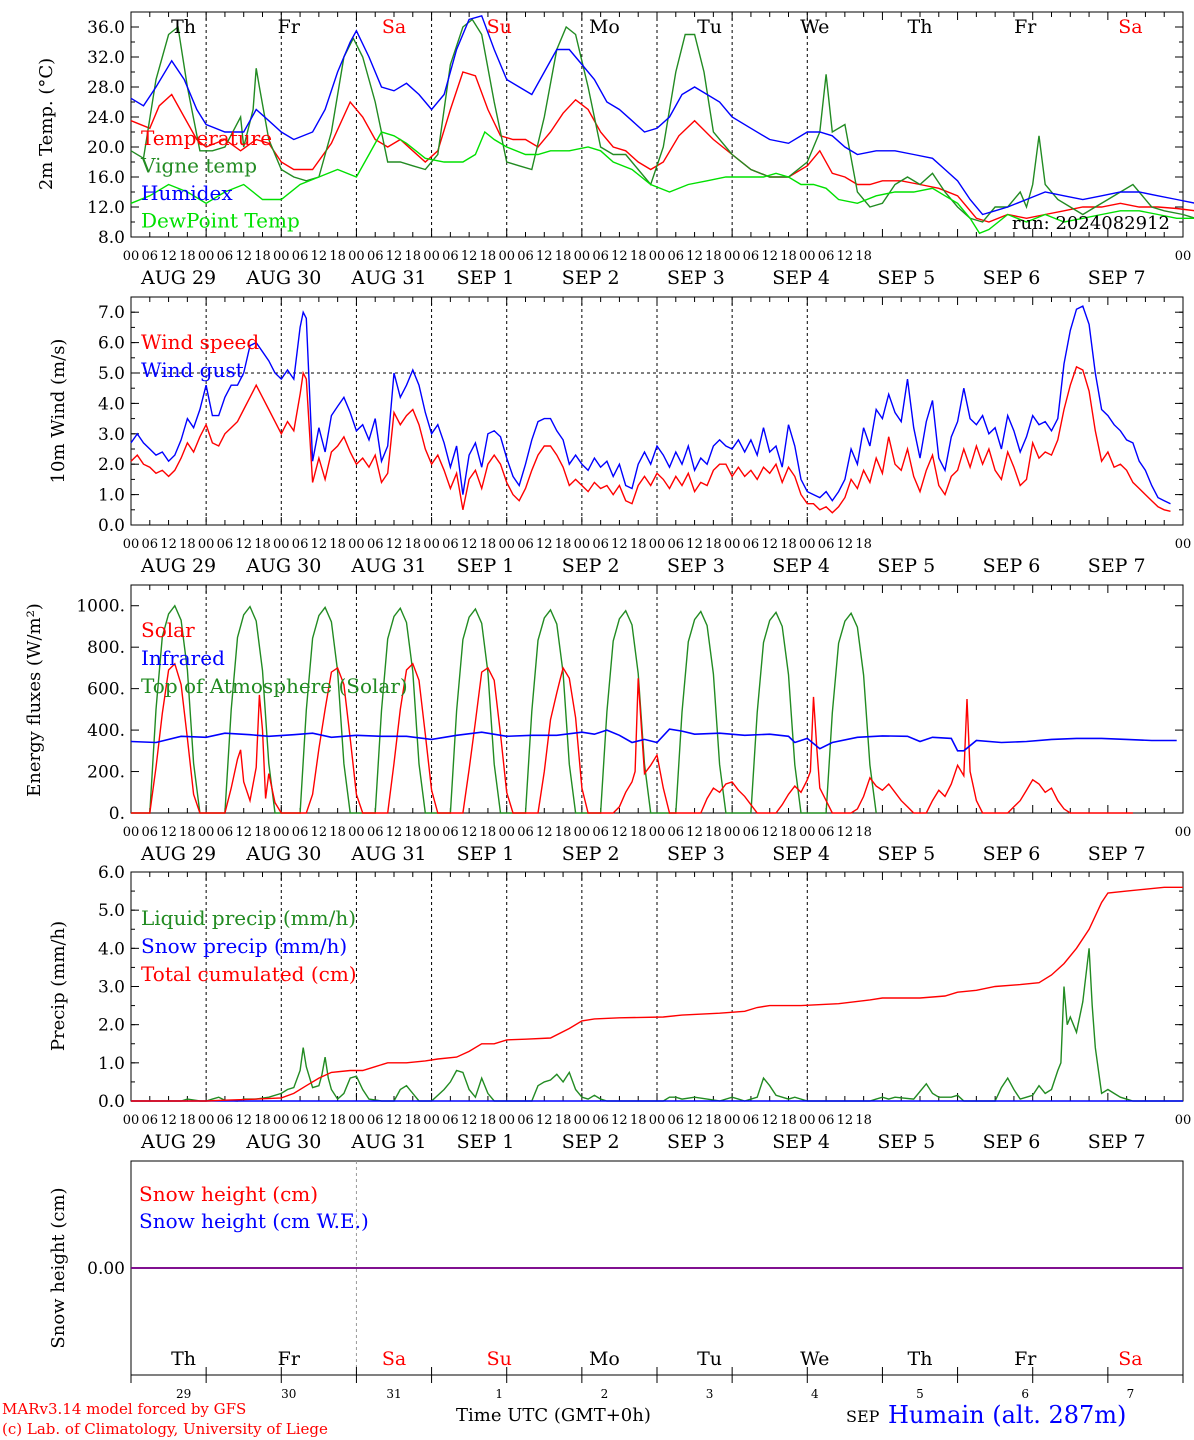  What do you see at coordinates (1007, 1415) in the screenshot?
I see `location-label: Humain (alt. 287m)` at bounding box center [1007, 1415].